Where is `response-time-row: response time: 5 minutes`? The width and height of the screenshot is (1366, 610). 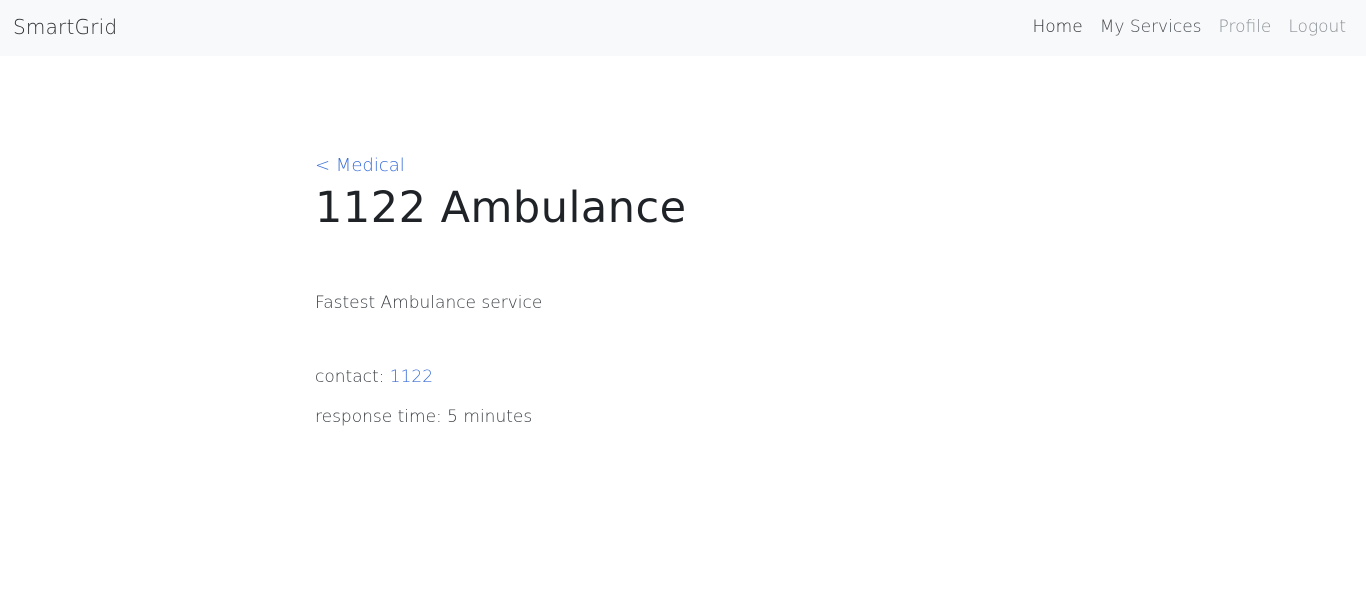 response-time-row: response time: 5 minutes is located at coordinates (695, 417).